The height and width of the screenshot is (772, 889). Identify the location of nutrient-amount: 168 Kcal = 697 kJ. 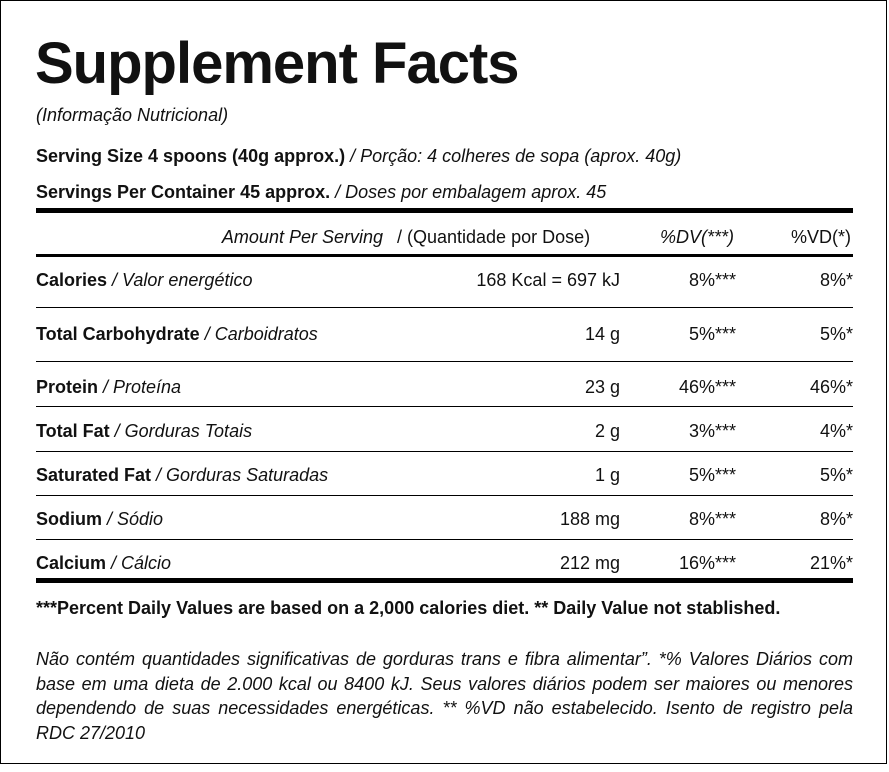
(548, 280).